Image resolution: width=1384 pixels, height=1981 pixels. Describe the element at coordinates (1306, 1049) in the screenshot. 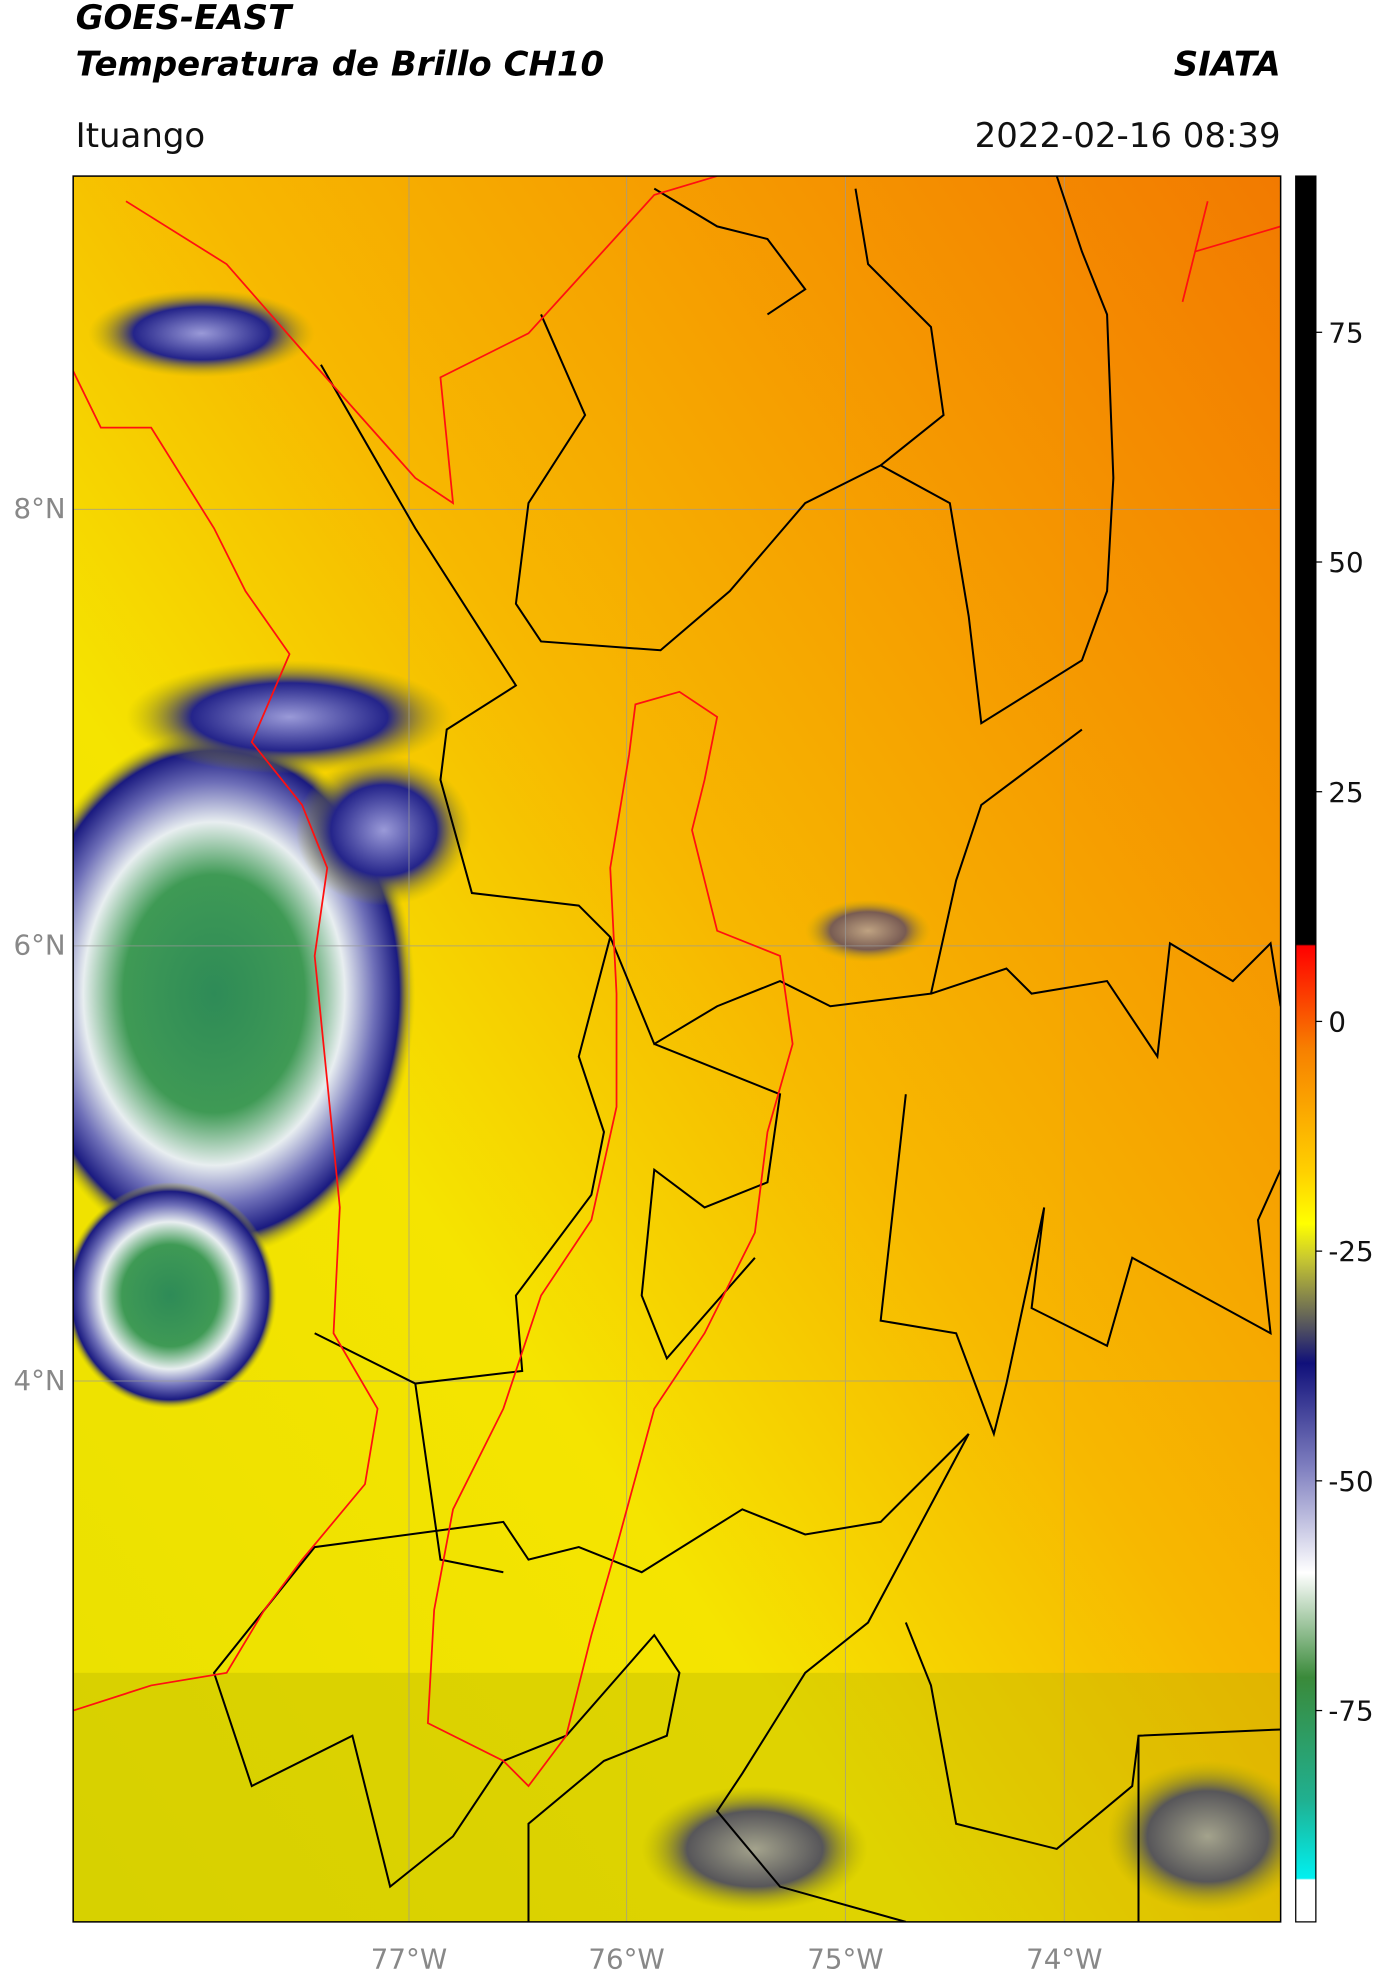

I see `colorbar` at that location.